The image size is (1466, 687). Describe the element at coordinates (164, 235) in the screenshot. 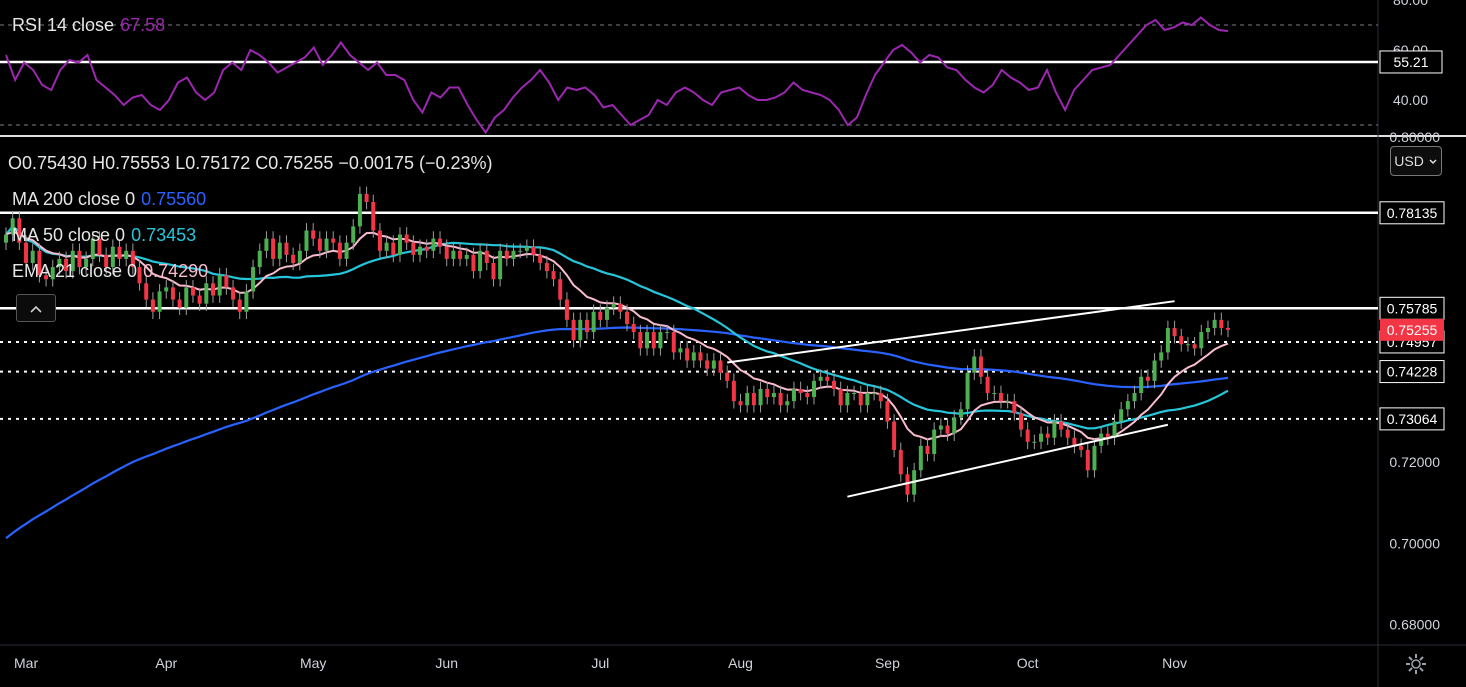

I see `ma50-legend-value: 0.73453` at that location.